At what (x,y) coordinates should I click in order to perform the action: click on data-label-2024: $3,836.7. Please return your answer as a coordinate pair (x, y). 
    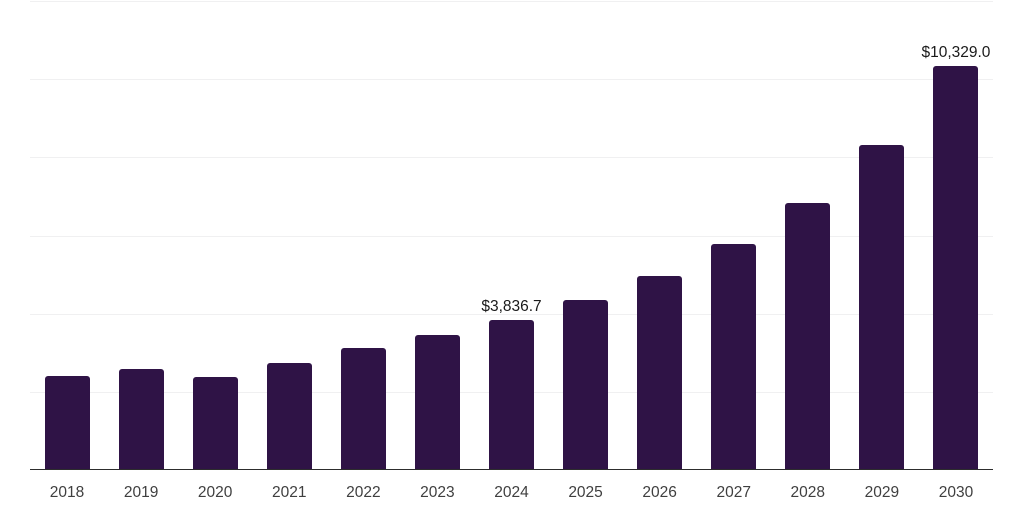
    Looking at the image, I should click on (511, 307).